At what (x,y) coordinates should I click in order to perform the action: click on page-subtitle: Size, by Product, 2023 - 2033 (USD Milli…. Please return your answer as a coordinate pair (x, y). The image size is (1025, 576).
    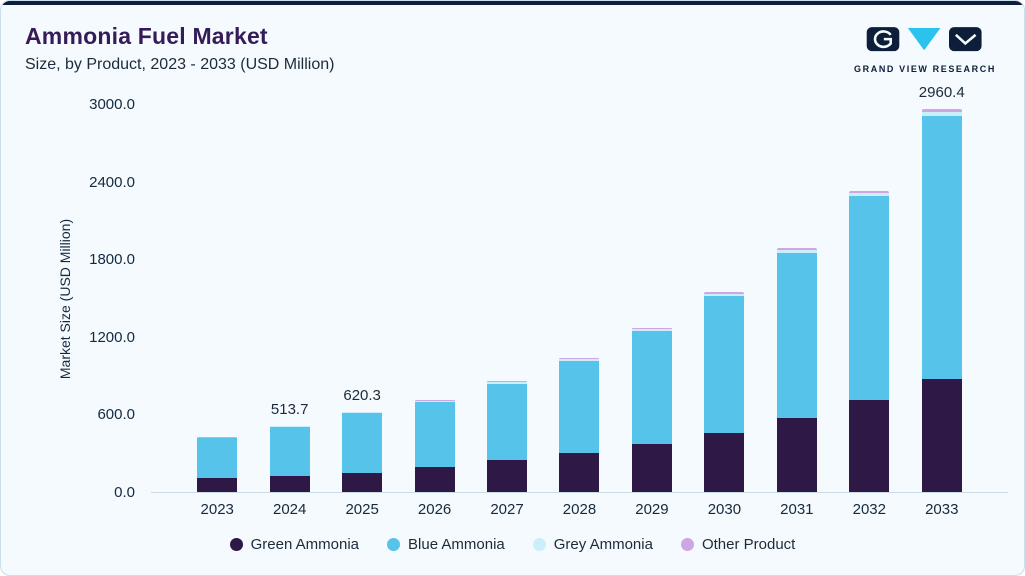
    Looking at the image, I should click on (180, 64).